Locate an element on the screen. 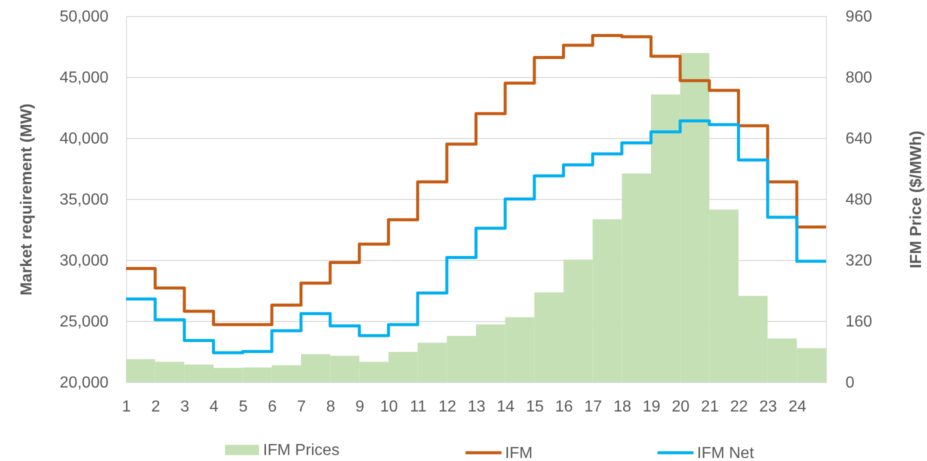  y2-tick-label: 480 is located at coordinates (859, 200).